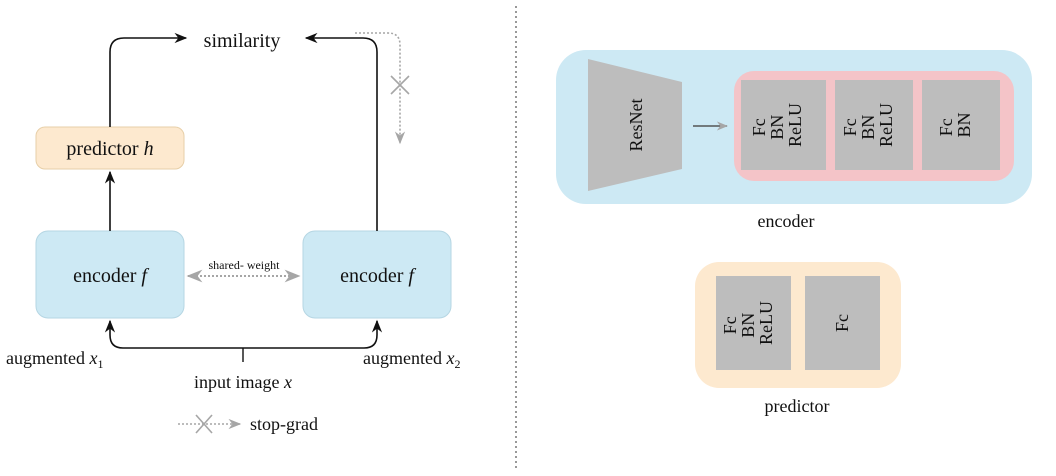 The height and width of the screenshot is (476, 1056). I want to click on stop-grad-arrow, so click(380, 88).